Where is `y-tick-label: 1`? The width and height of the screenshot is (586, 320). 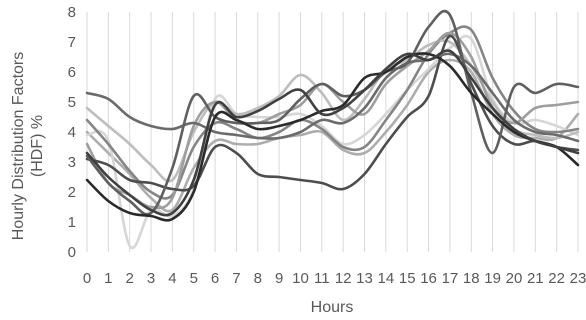
y-tick-label: 1 is located at coordinates (72, 222).